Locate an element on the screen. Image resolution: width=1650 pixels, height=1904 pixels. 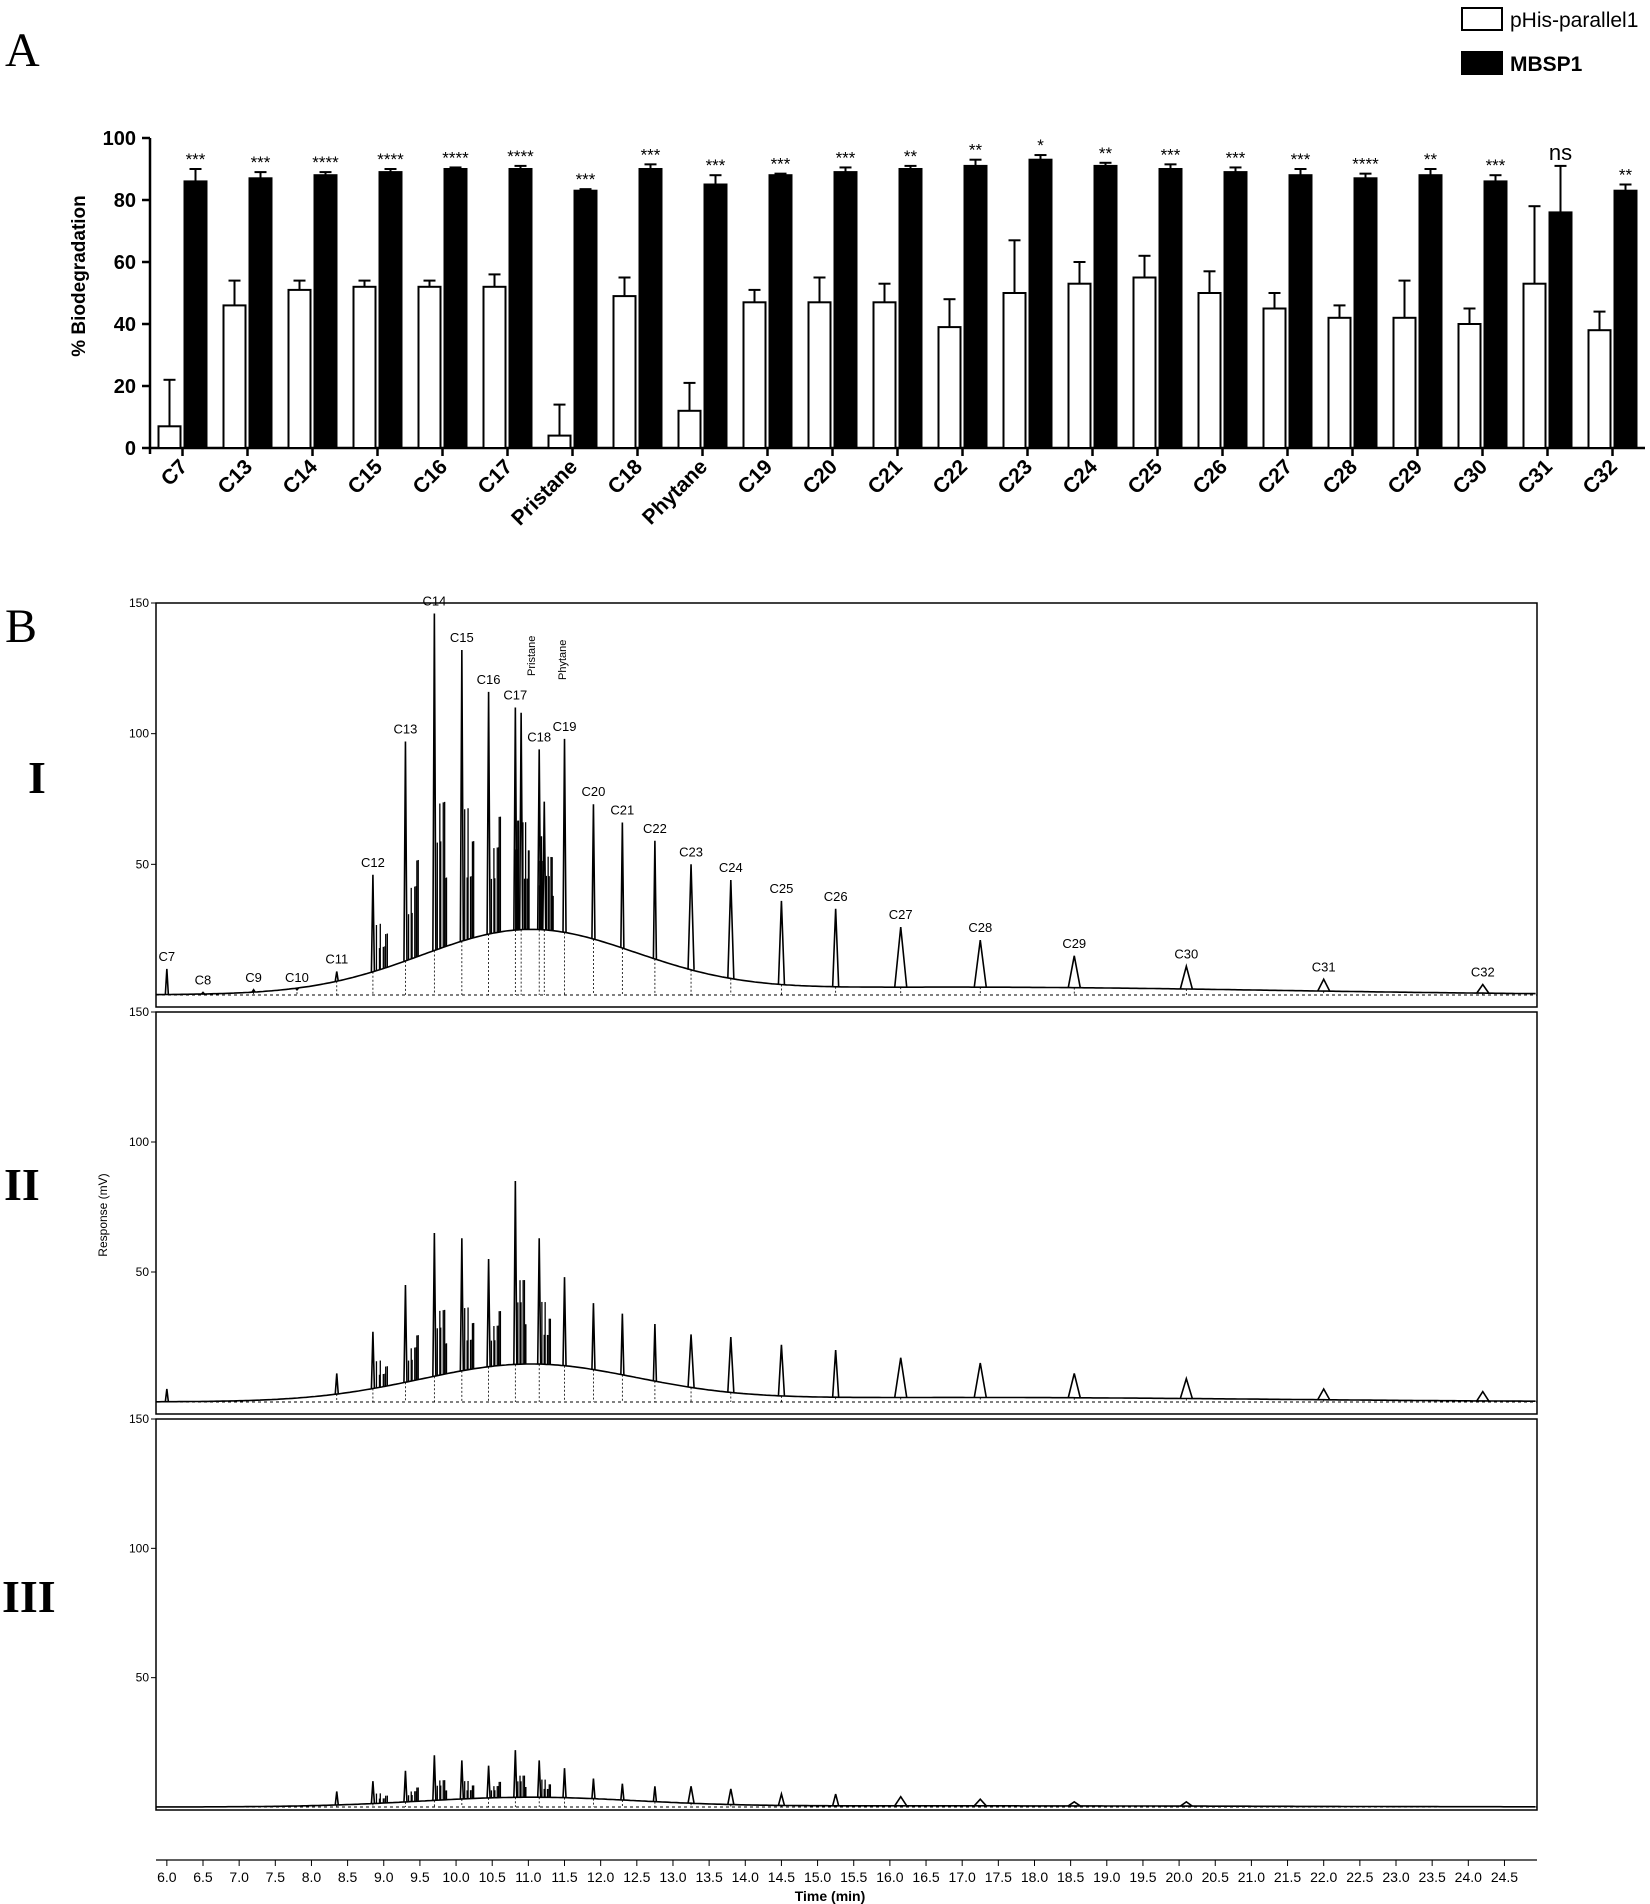
chrom-x-tick-label: 10.0 is located at coordinates (455, 1877).